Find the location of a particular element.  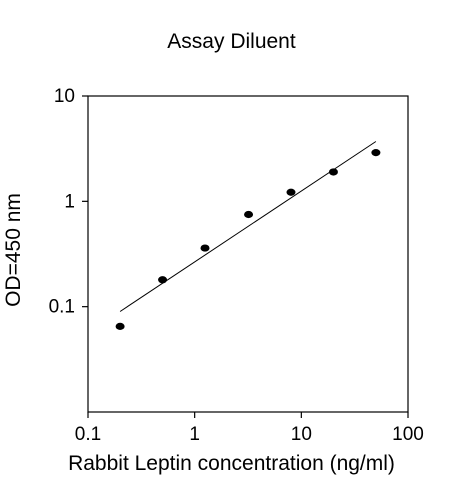

y-tick-label: 10 is located at coordinates (64, 96).